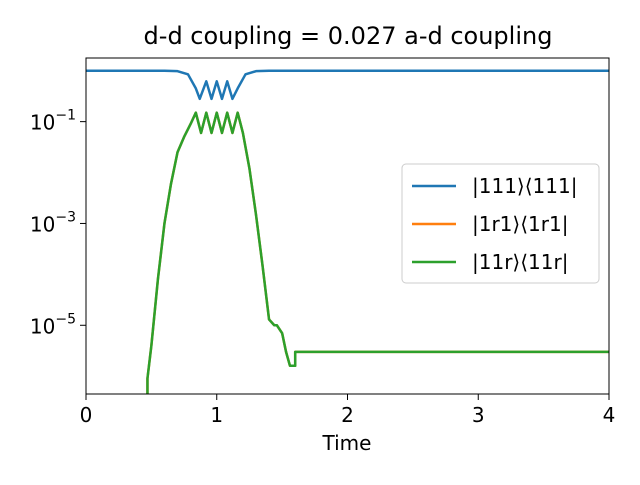 The width and height of the screenshot is (640, 485). I want to click on y-axis: 10⁻¹ 10⁻³ 10⁻⁵, so click(58, 223).